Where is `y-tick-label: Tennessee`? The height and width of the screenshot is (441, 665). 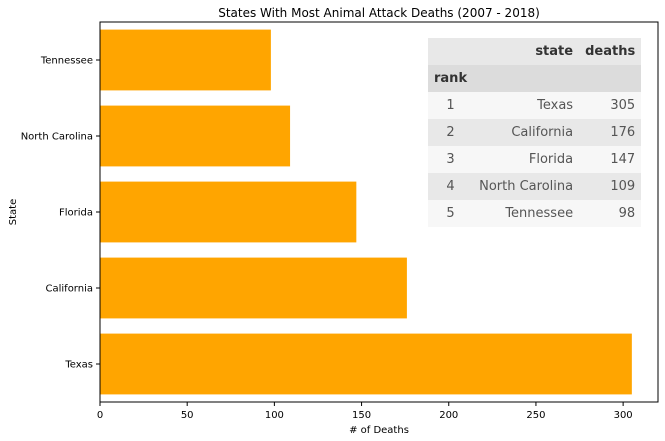
y-tick-label: Tennessee is located at coordinates (66, 61).